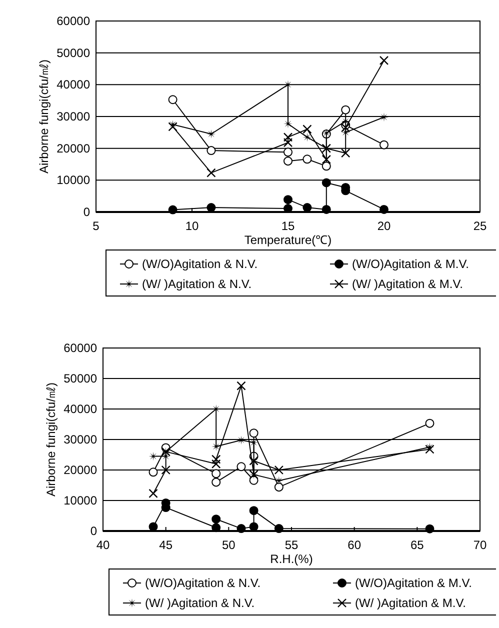 The height and width of the screenshot is (628, 499). Describe the element at coordinates (229, 545) in the screenshot. I see `x-tick-label: 50` at that location.